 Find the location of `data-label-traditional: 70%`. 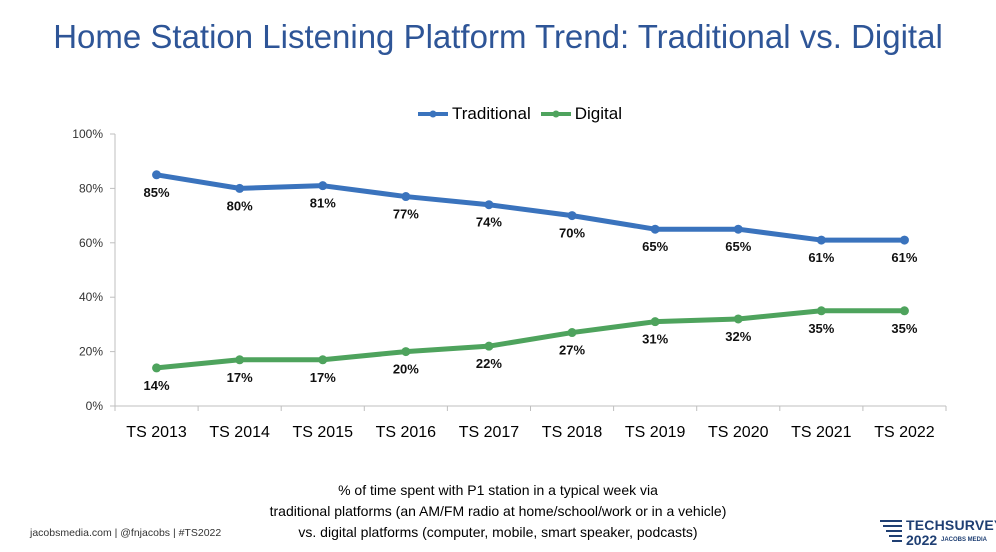

data-label-traditional: 70% is located at coordinates (572, 233).